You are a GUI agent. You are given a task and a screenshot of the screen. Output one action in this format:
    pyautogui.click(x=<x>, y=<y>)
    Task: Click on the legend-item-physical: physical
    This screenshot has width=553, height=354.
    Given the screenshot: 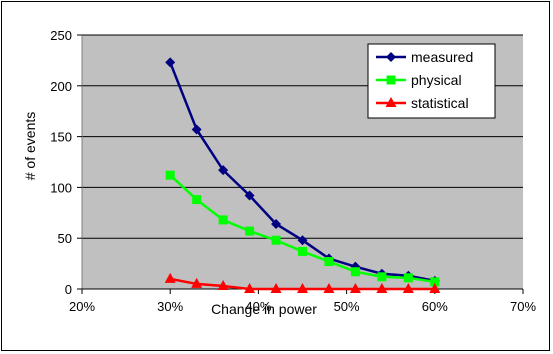 What is the action you would take?
    pyautogui.click(x=419, y=80)
    